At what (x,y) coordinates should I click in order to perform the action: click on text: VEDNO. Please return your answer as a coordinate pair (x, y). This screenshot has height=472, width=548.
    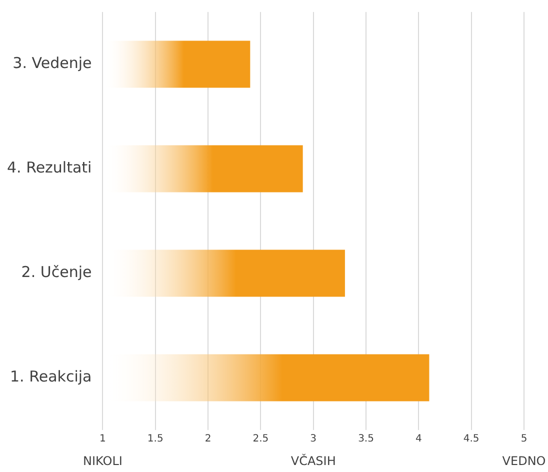
    Looking at the image, I should click on (524, 461).